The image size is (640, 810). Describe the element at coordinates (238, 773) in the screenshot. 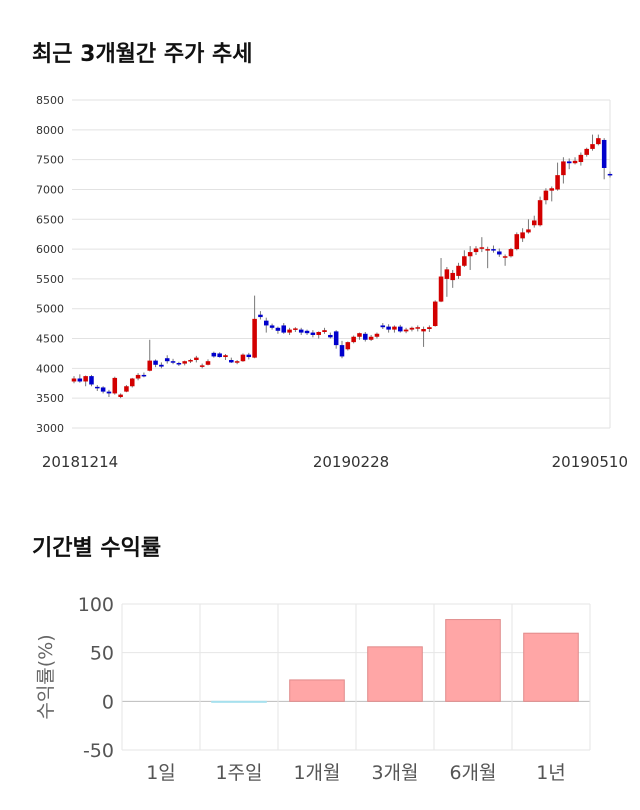

I see `x-tick-label: 1주일` at that location.